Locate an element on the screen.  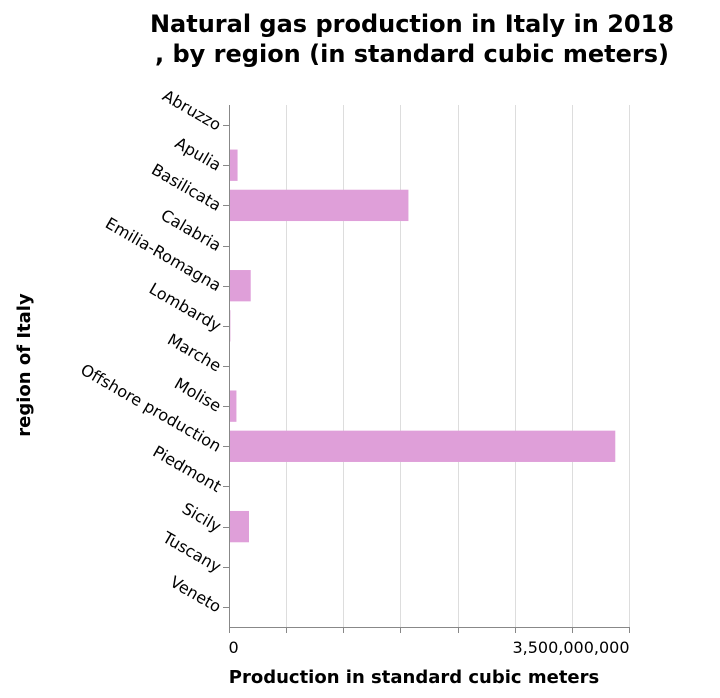
y-axis-title: region of Italy is located at coordinates (24, 365).